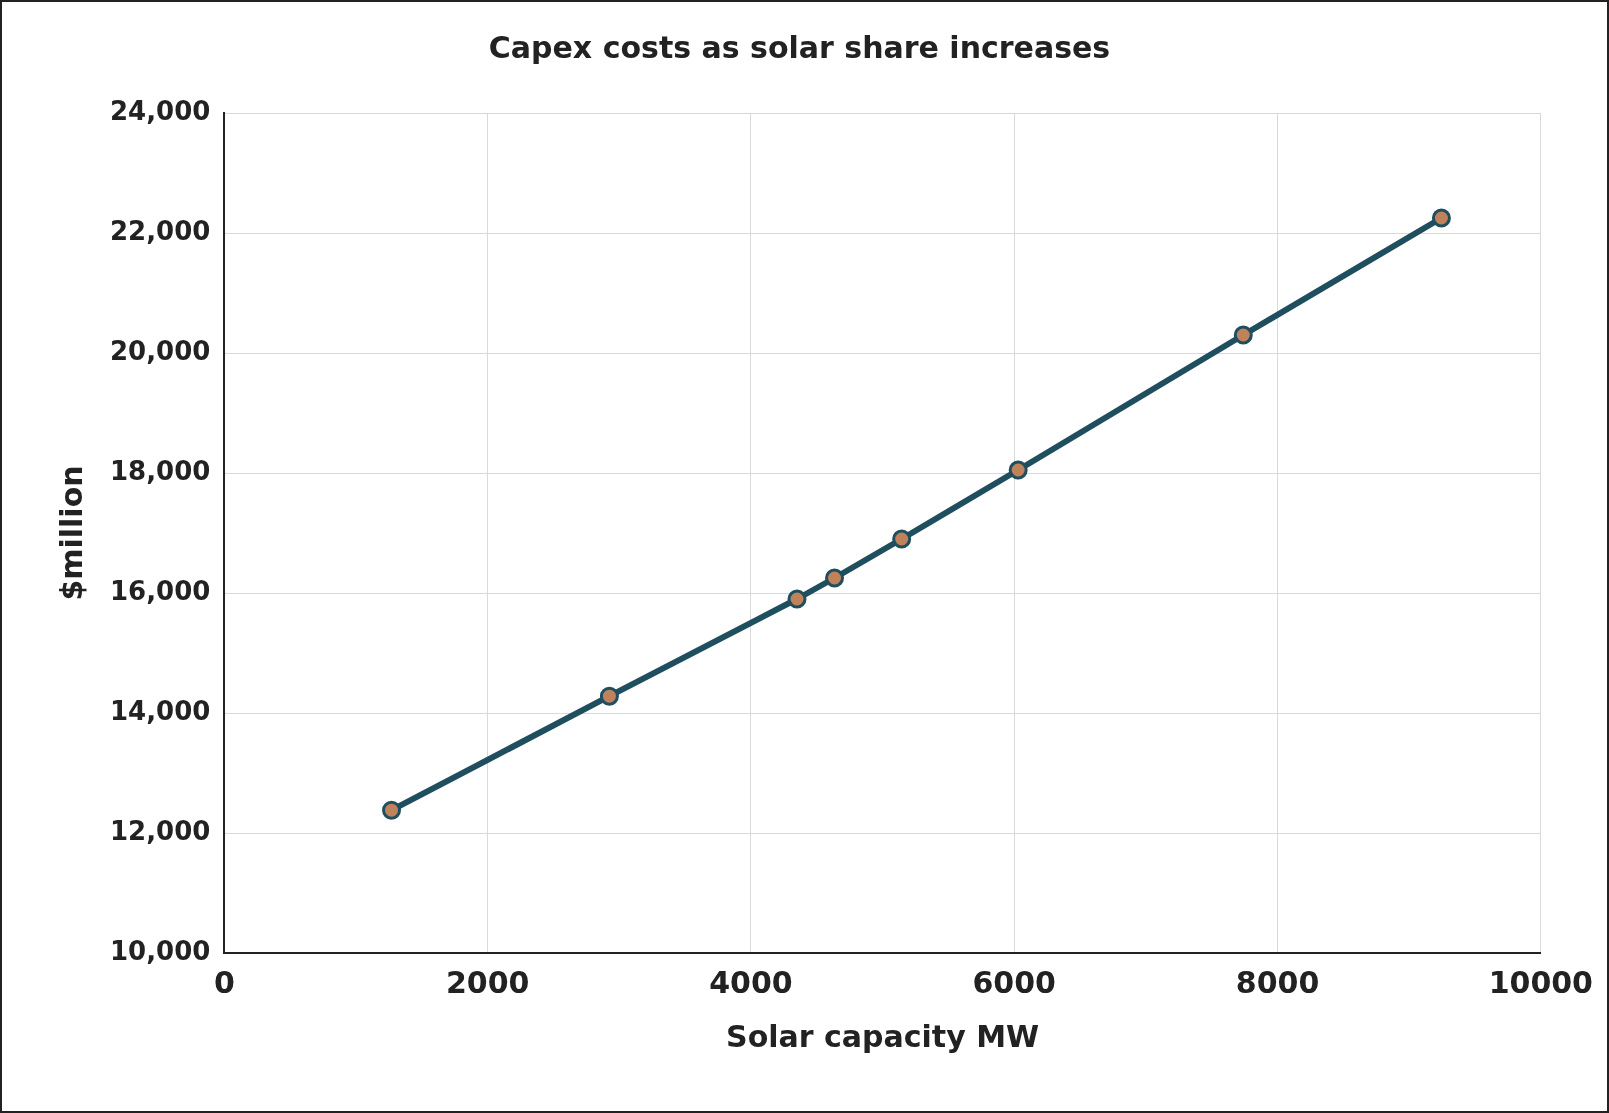  What do you see at coordinates (160, 830) in the screenshot?
I see `y-tick-label: 12,000` at bounding box center [160, 830].